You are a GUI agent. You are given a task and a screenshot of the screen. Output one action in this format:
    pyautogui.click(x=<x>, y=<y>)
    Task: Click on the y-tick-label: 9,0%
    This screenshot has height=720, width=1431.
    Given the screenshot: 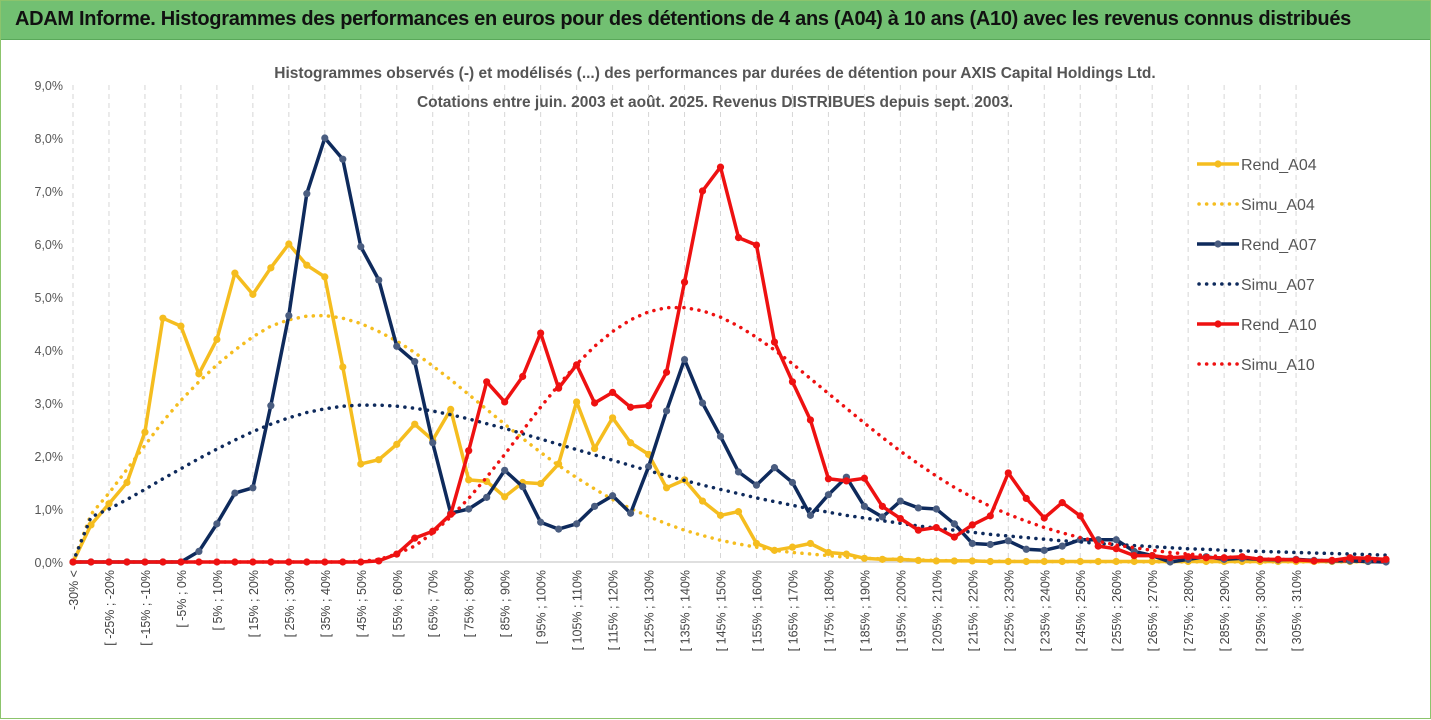 What is the action you would take?
    pyautogui.click(x=49, y=86)
    